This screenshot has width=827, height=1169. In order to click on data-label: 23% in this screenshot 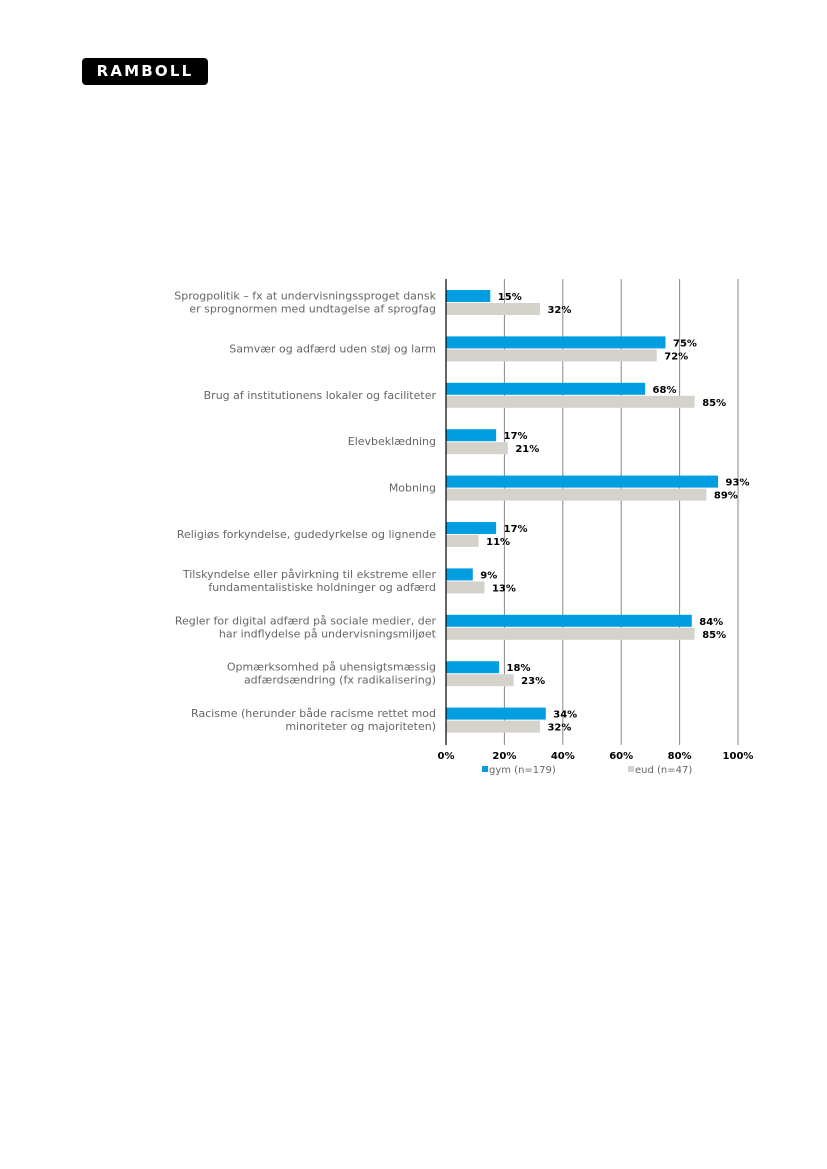, I will do `click(533, 681)`.